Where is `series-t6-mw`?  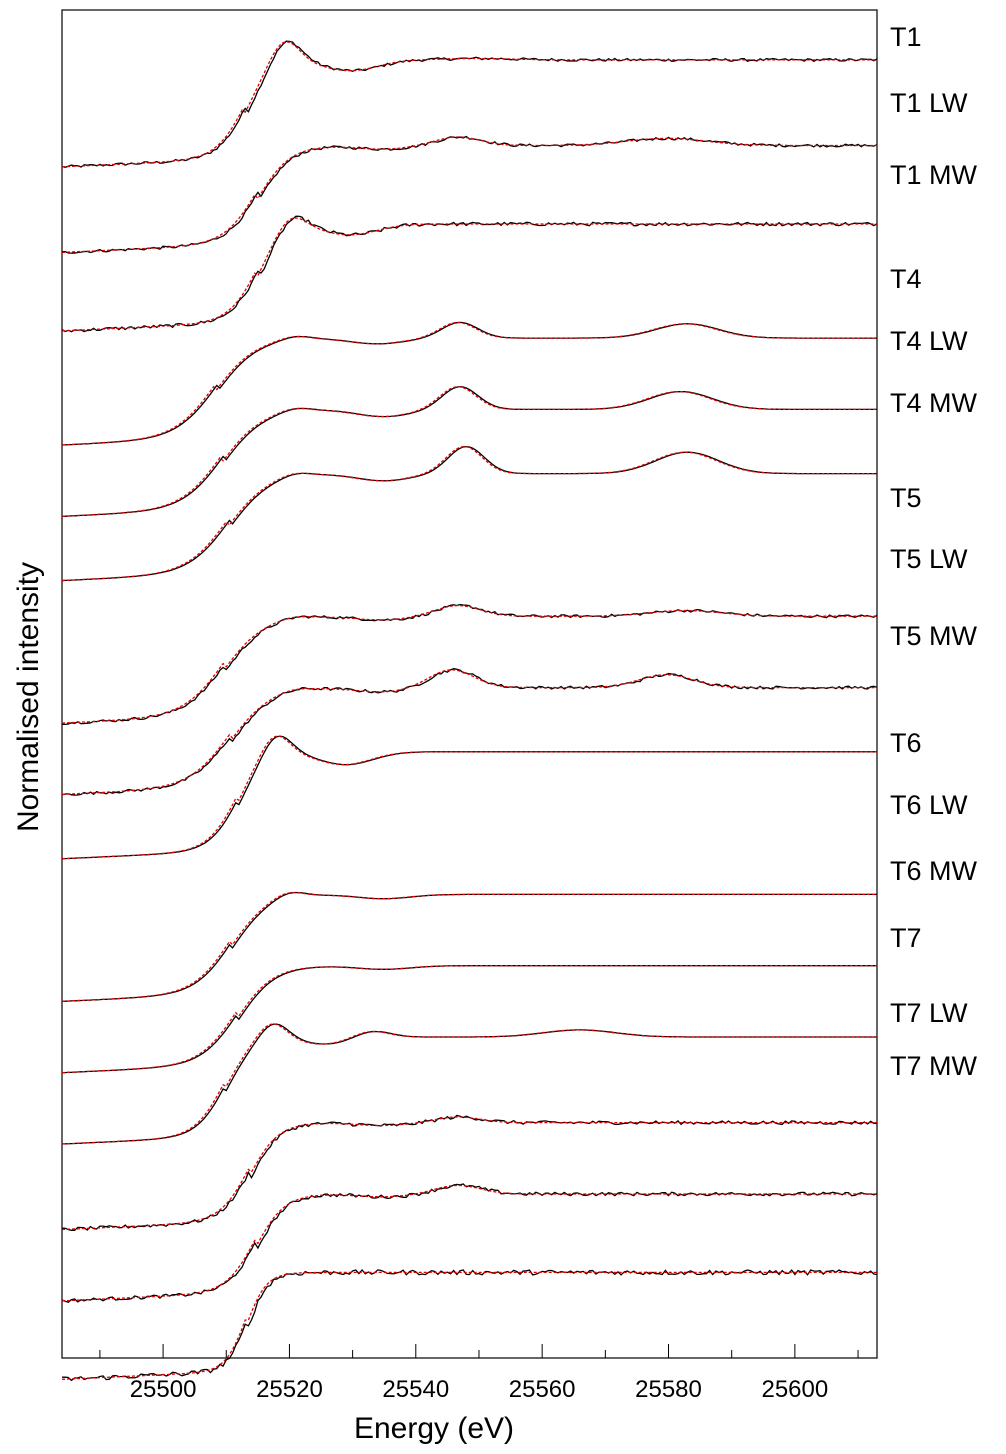
series-t6-mw is located at coordinates (469, 1084).